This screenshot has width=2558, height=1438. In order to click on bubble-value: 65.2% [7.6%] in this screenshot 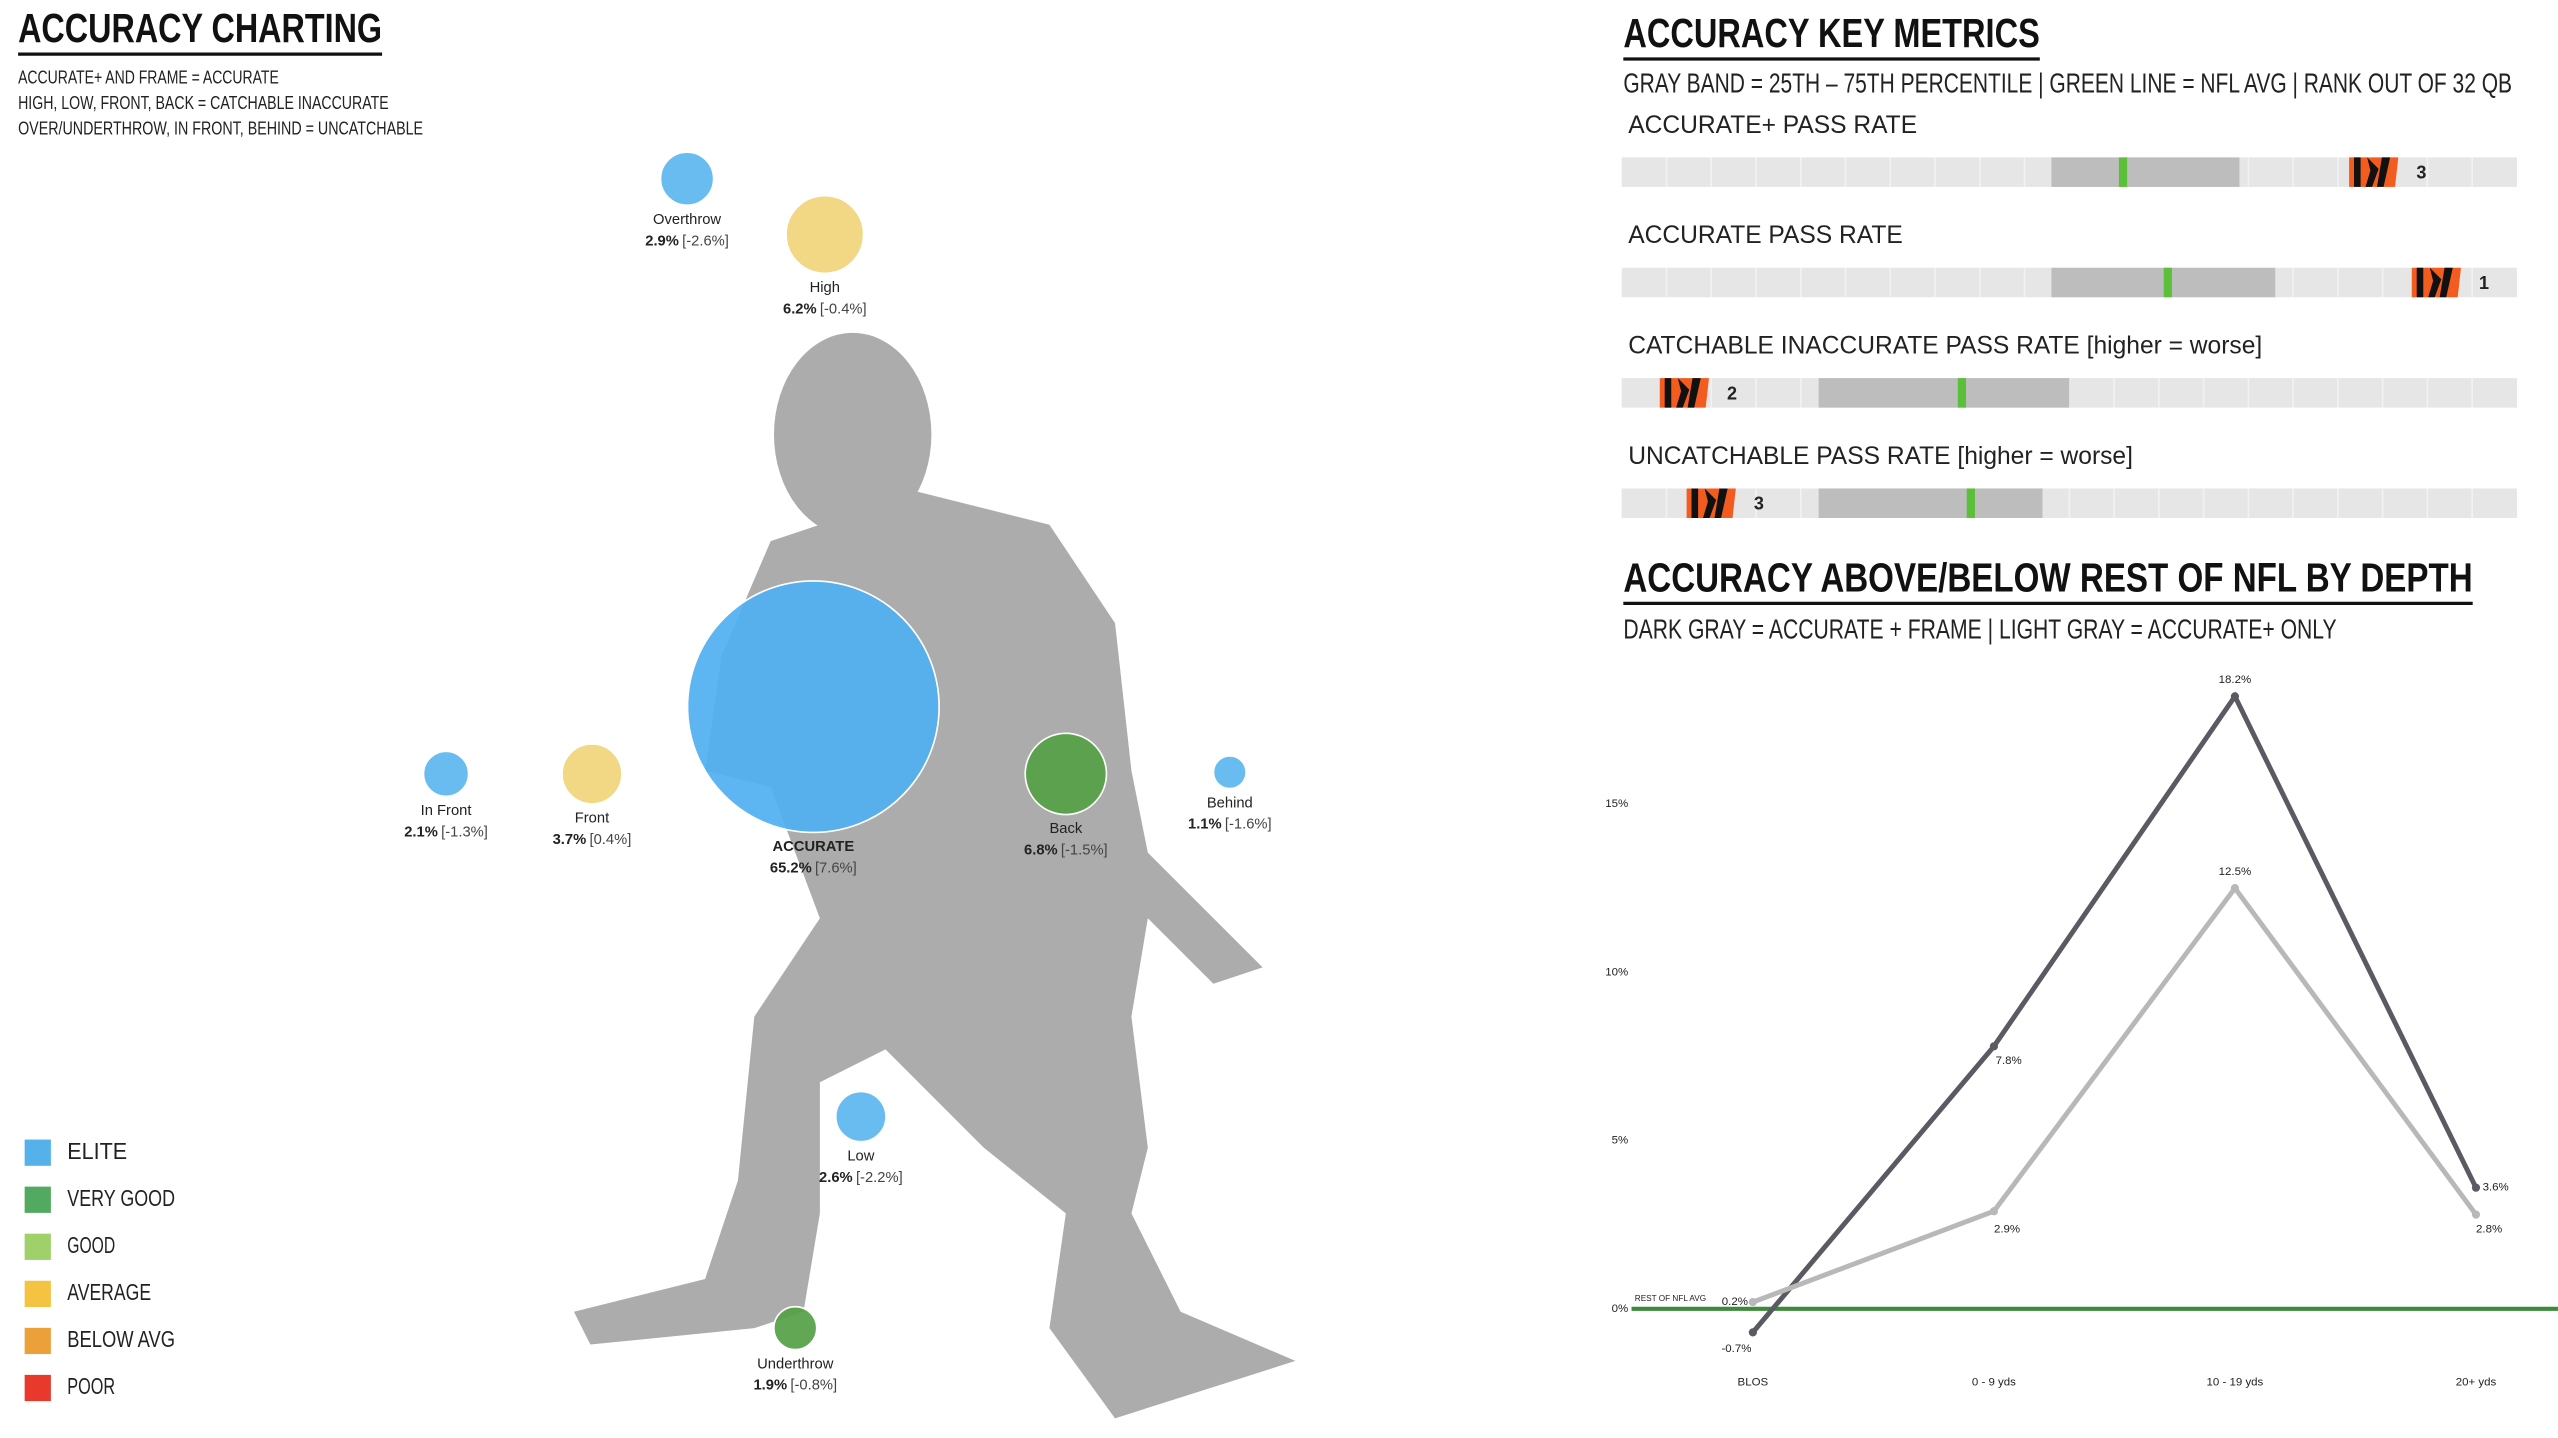, I will do `click(813, 868)`.